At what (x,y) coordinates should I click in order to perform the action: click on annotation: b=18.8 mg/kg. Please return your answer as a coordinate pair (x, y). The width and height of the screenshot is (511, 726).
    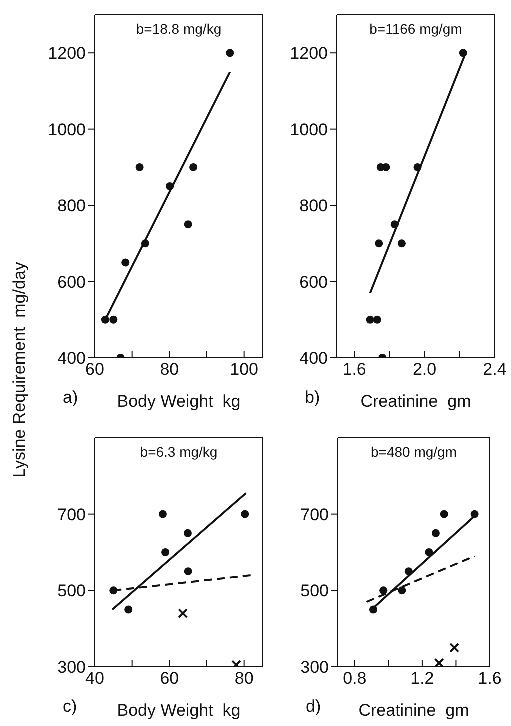
    Looking at the image, I should click on (179, 29).